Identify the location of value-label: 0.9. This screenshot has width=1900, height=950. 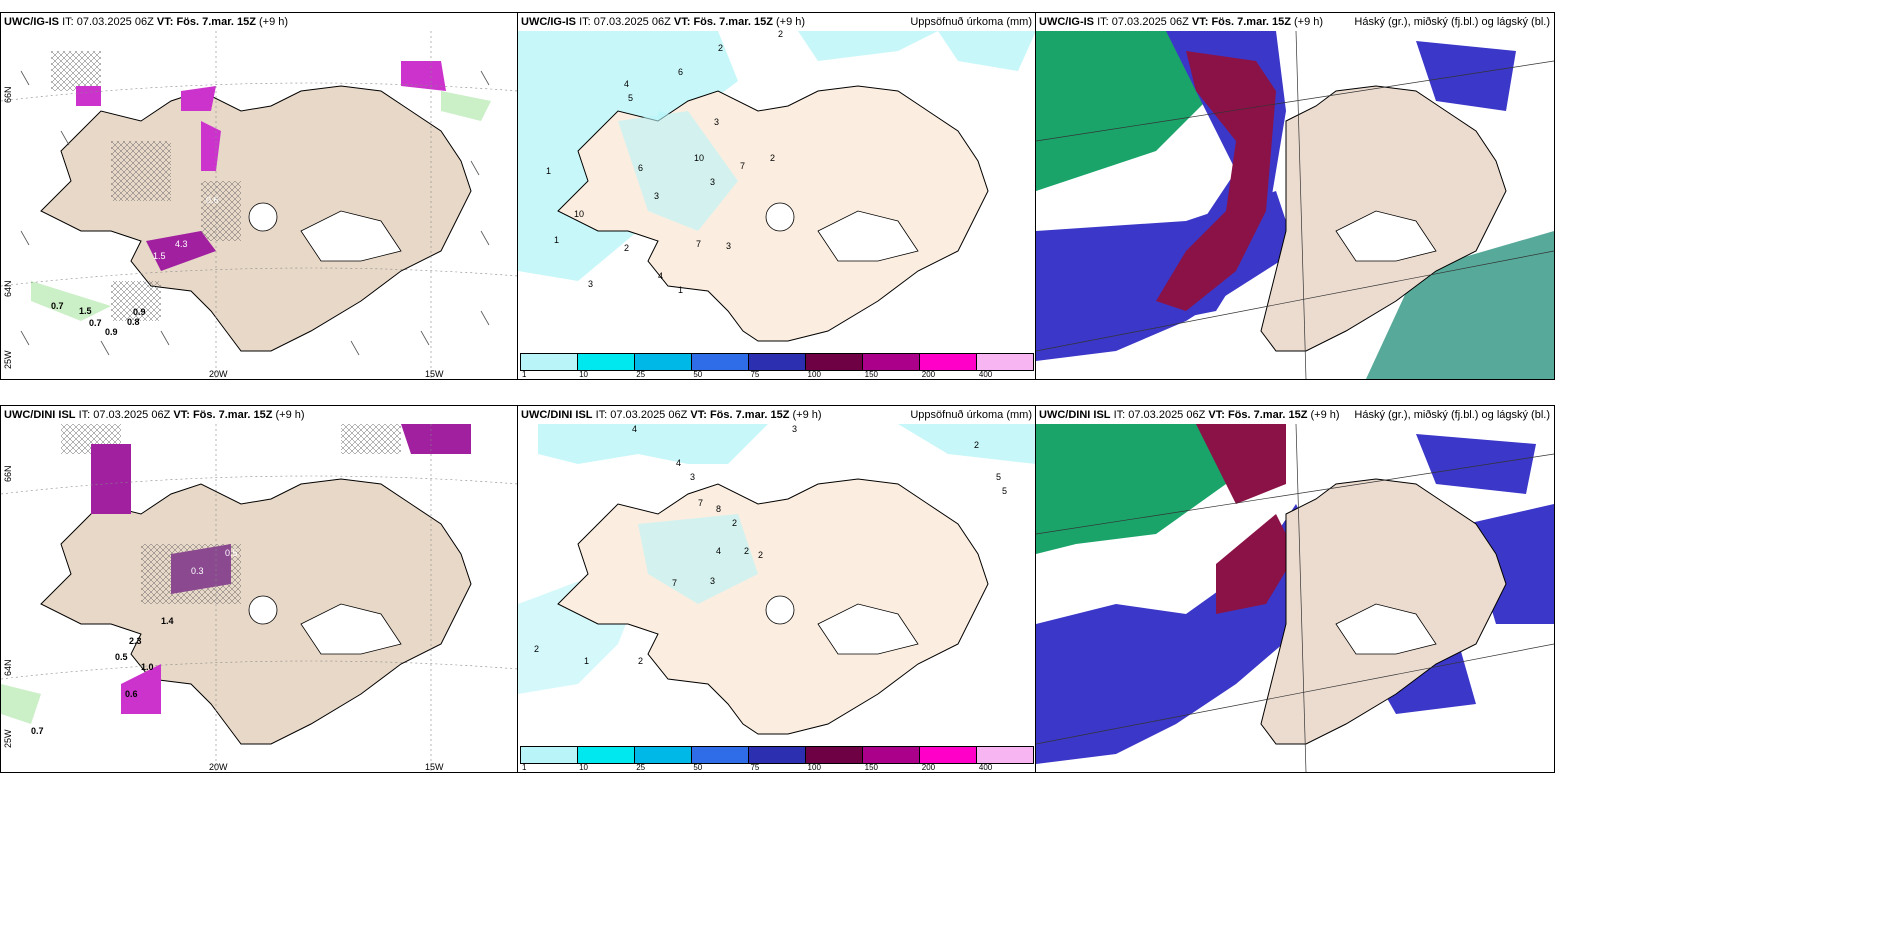
(111, 332).